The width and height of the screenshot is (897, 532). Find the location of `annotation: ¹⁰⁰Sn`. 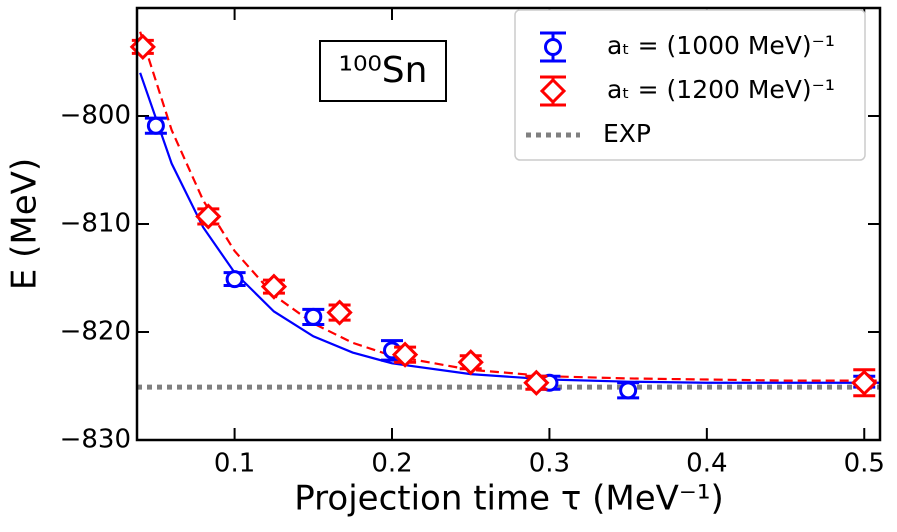

annotation: ¹⁰⁰Sn is located at coordinates (383, 70).